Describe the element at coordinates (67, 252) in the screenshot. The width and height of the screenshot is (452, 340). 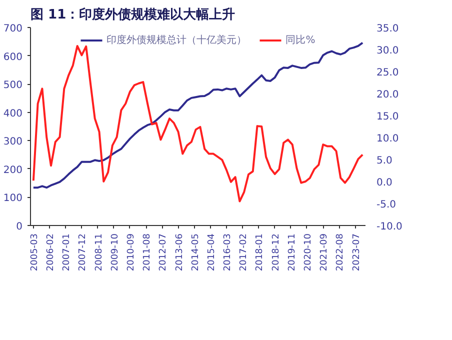
I see `x-tick-label: 2007-01` at that location.